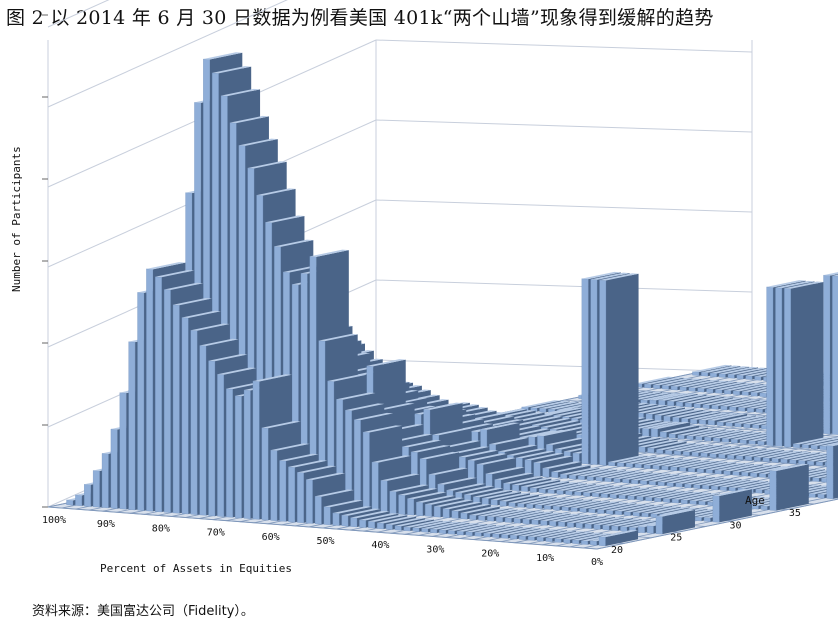  I want to click on x-tick-label: 30%, so click(435, 549).